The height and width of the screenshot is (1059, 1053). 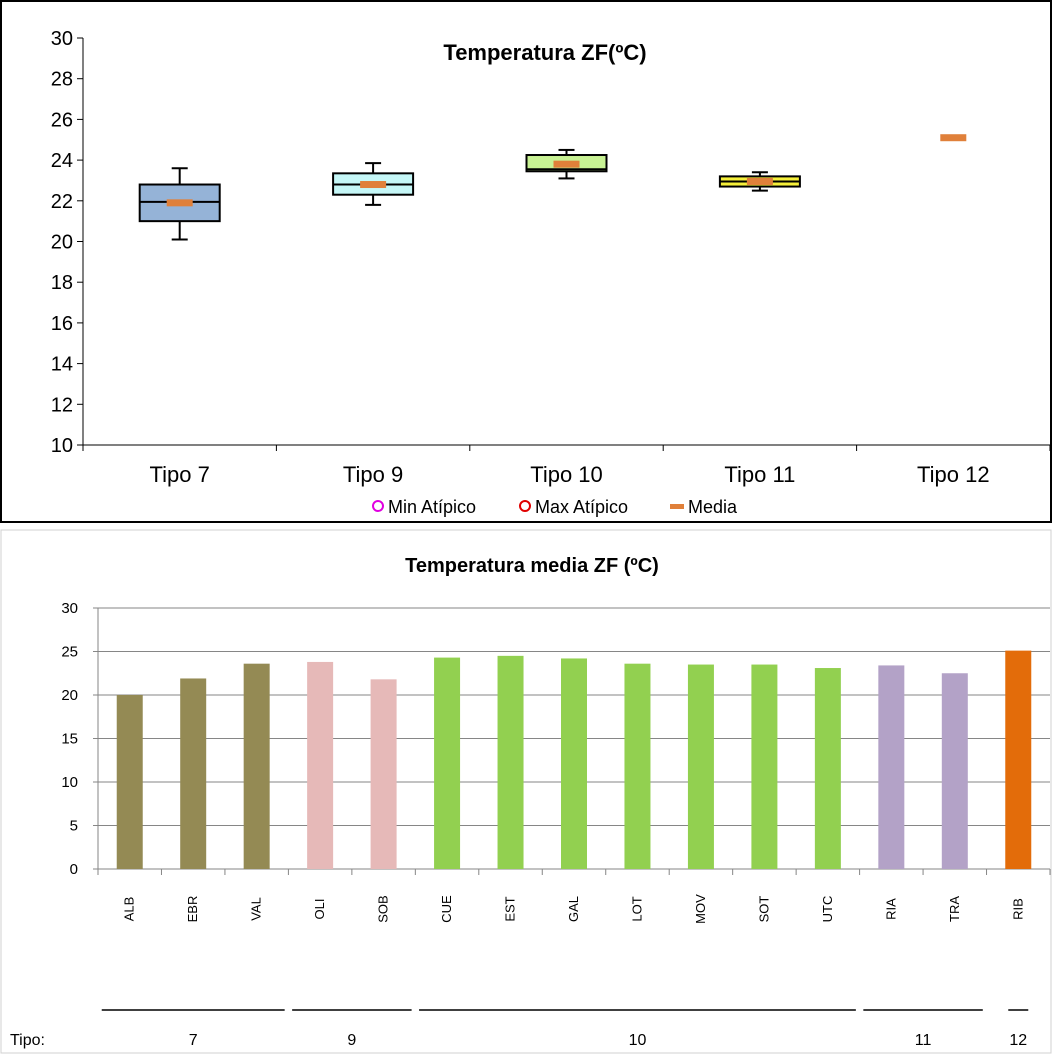 What do you see at coordinates (351, 1040) in the screenshot?
I see `group-label: 9` at bounding box center [351, 1040].